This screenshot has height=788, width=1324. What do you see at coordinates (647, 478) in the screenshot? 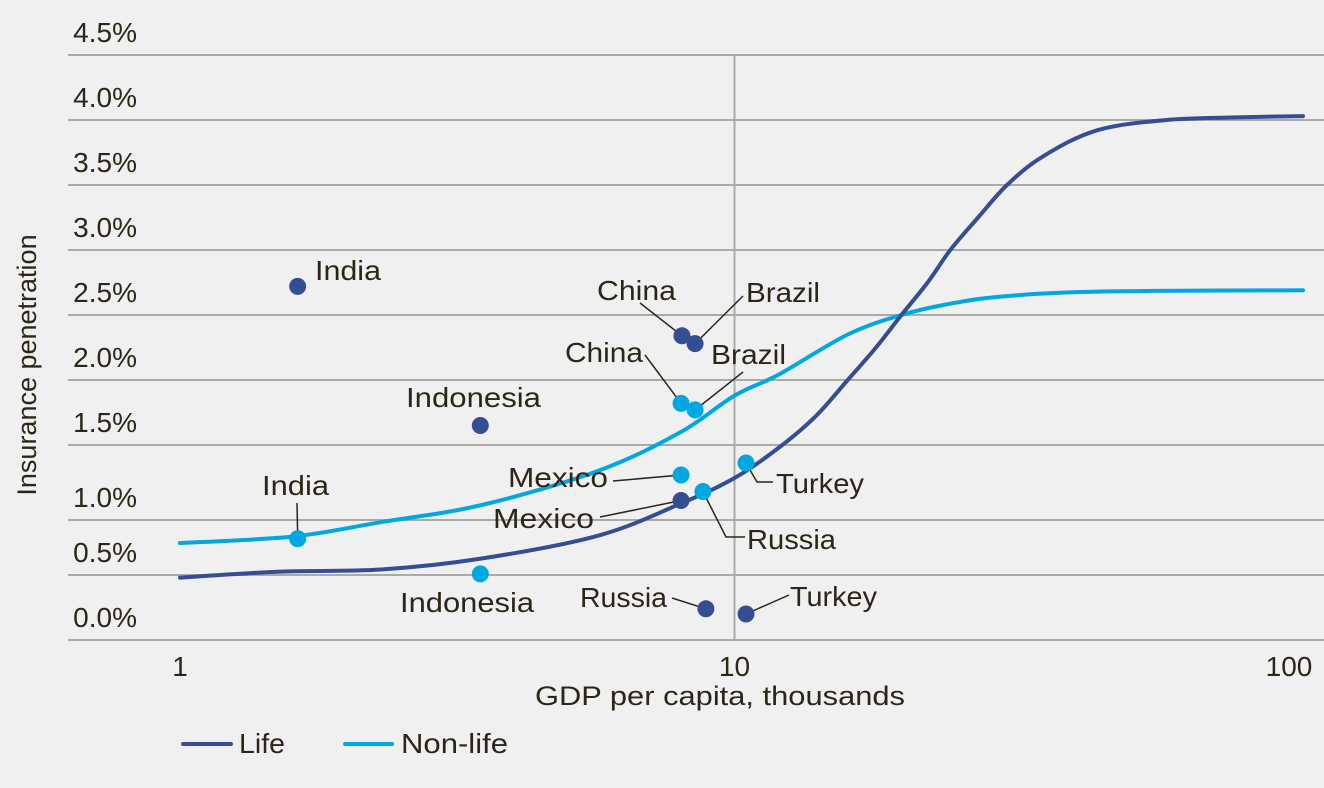
I see `leader-line-non-life-mexico` at bounding box center [647, 478].